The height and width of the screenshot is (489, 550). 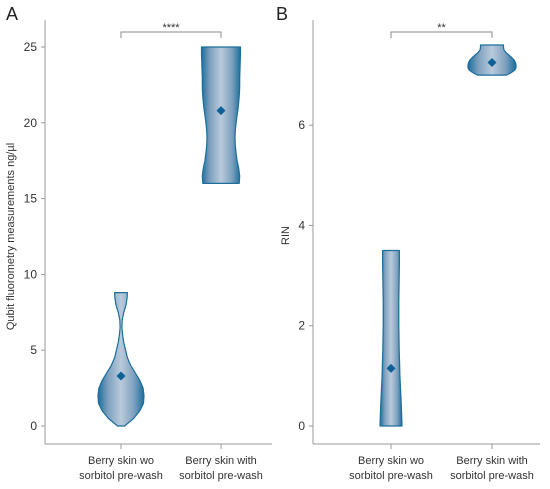 I want to click on y-axis-title: Qubit fluorometry measurements ng/µl, so click(x=11, y=236).